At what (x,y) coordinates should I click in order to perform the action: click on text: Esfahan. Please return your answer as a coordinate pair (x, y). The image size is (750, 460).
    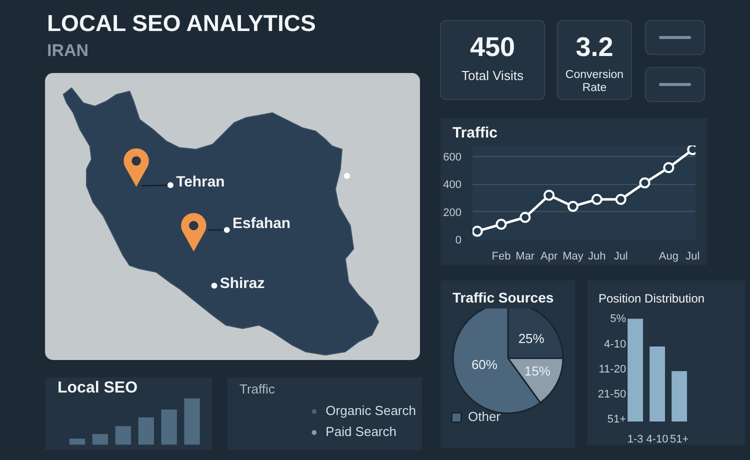
    Looking at the image, I should click on (261, 223).